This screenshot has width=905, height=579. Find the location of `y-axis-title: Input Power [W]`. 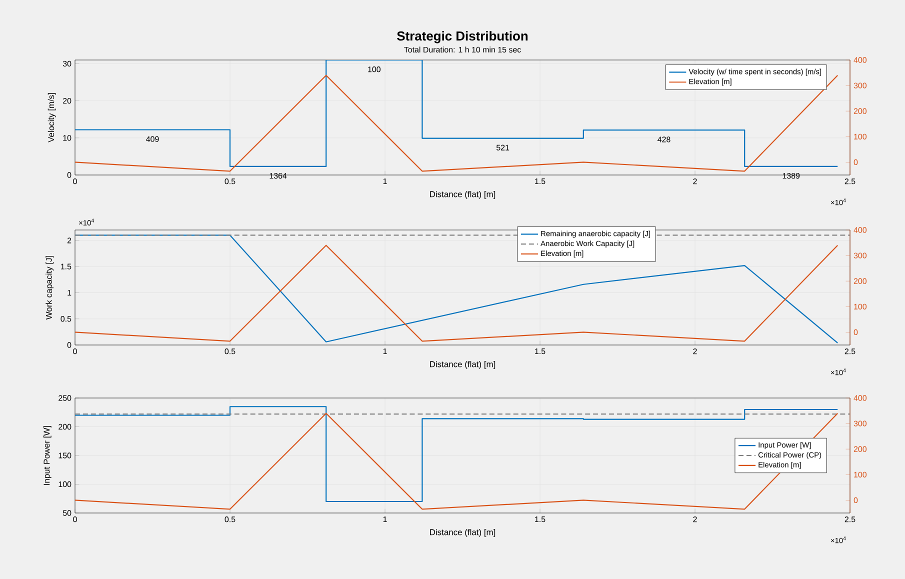

y-axis-title: Input Power [W] is located at coordinates (47, 455).